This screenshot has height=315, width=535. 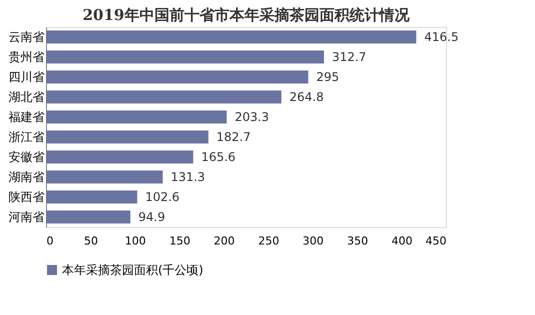 I want to click on y-tick-label: 陕西省, so click(x=26, y=197).